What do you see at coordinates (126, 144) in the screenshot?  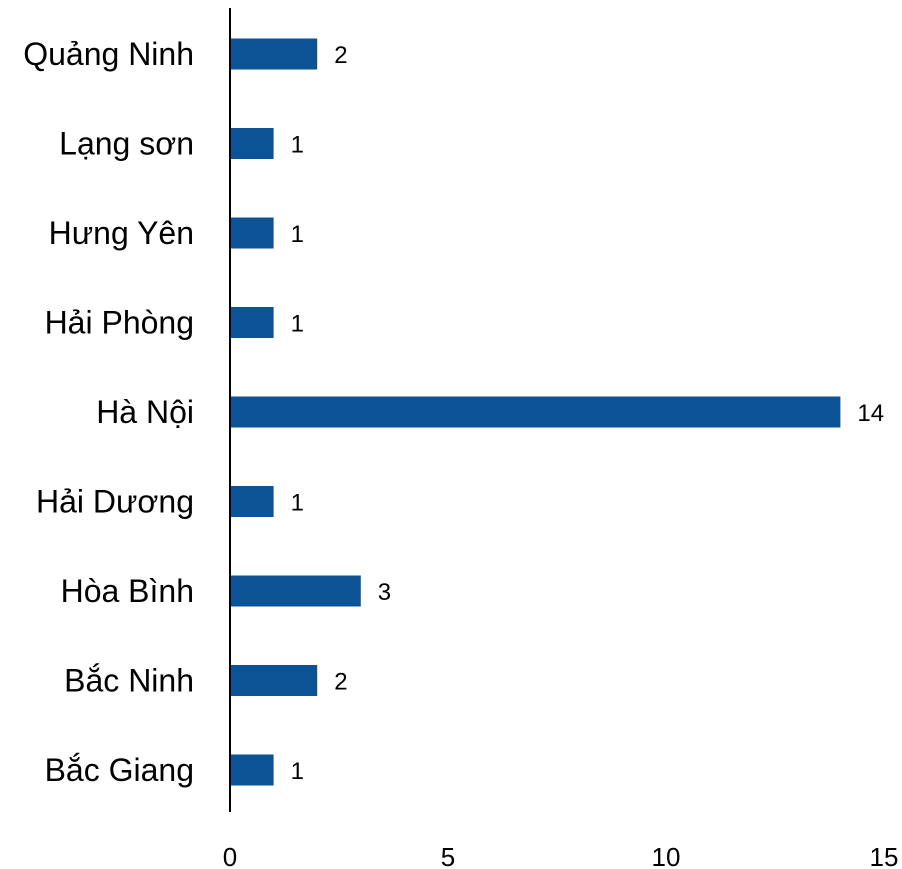 I see `category-label: Lạng sơn` at bounding box center [126, 144].